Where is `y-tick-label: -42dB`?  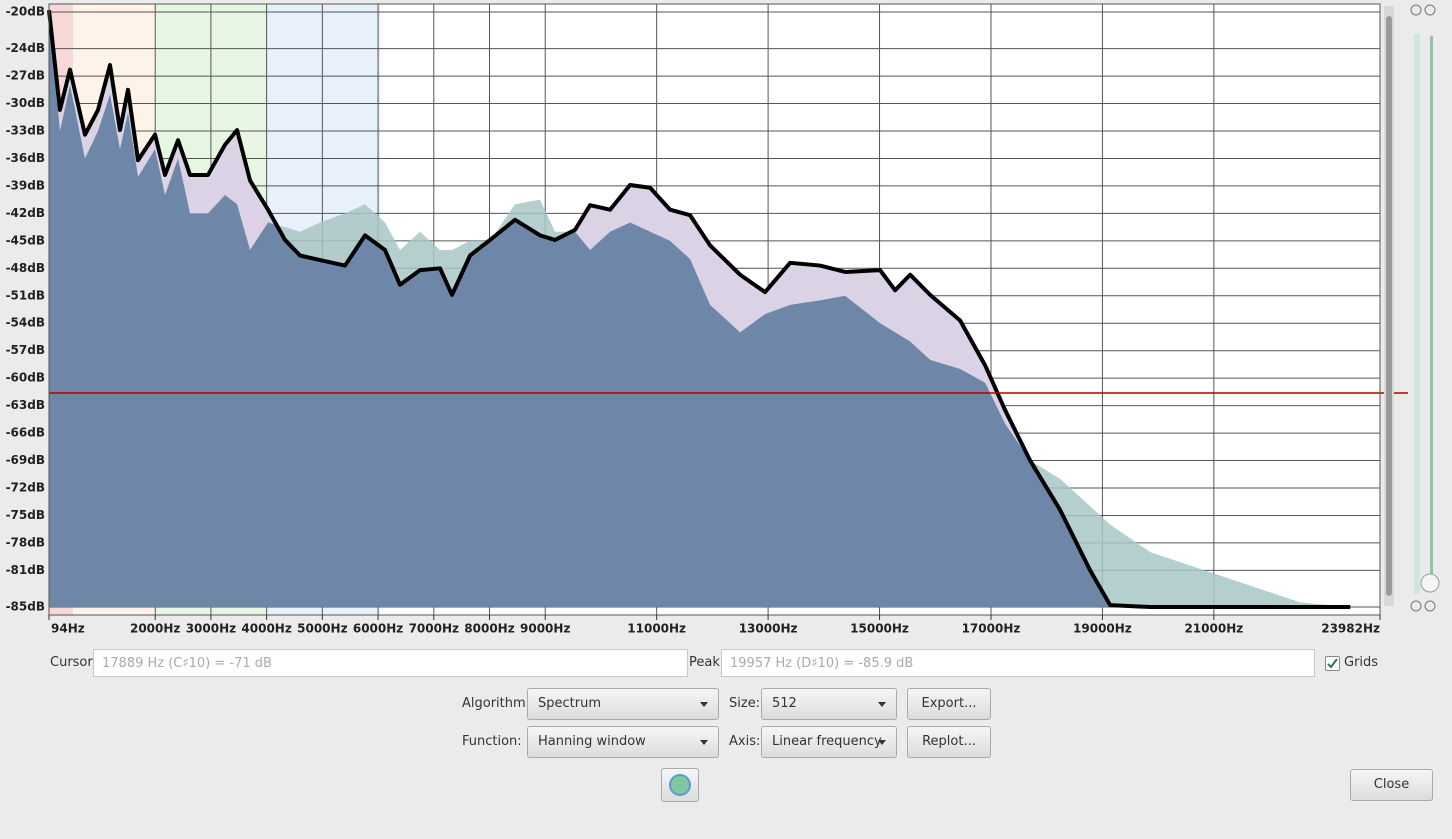 y-tick-label: -42dB is located at coordinates (25, 213).